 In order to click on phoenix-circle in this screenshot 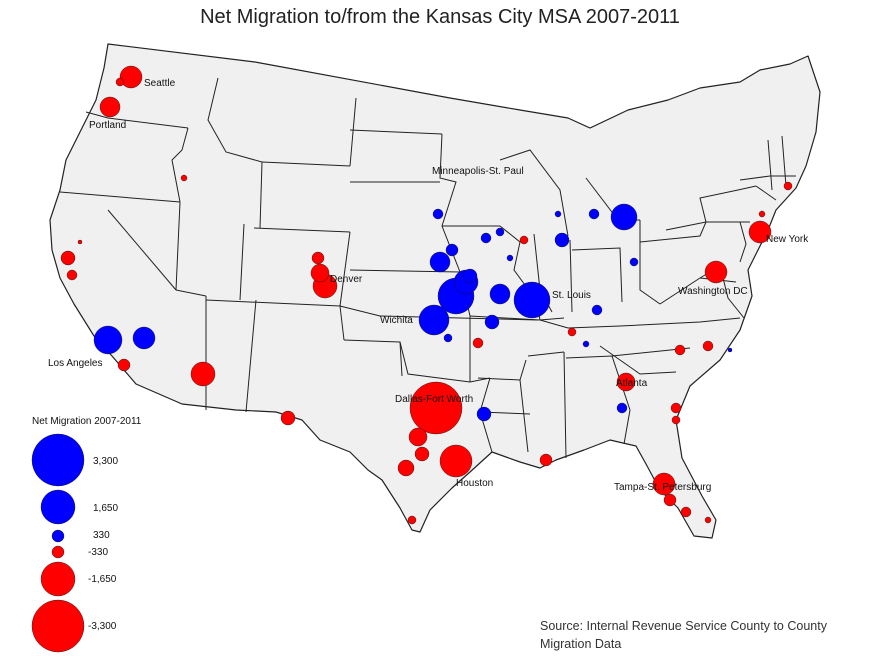, I will do `click(203, 374)`.